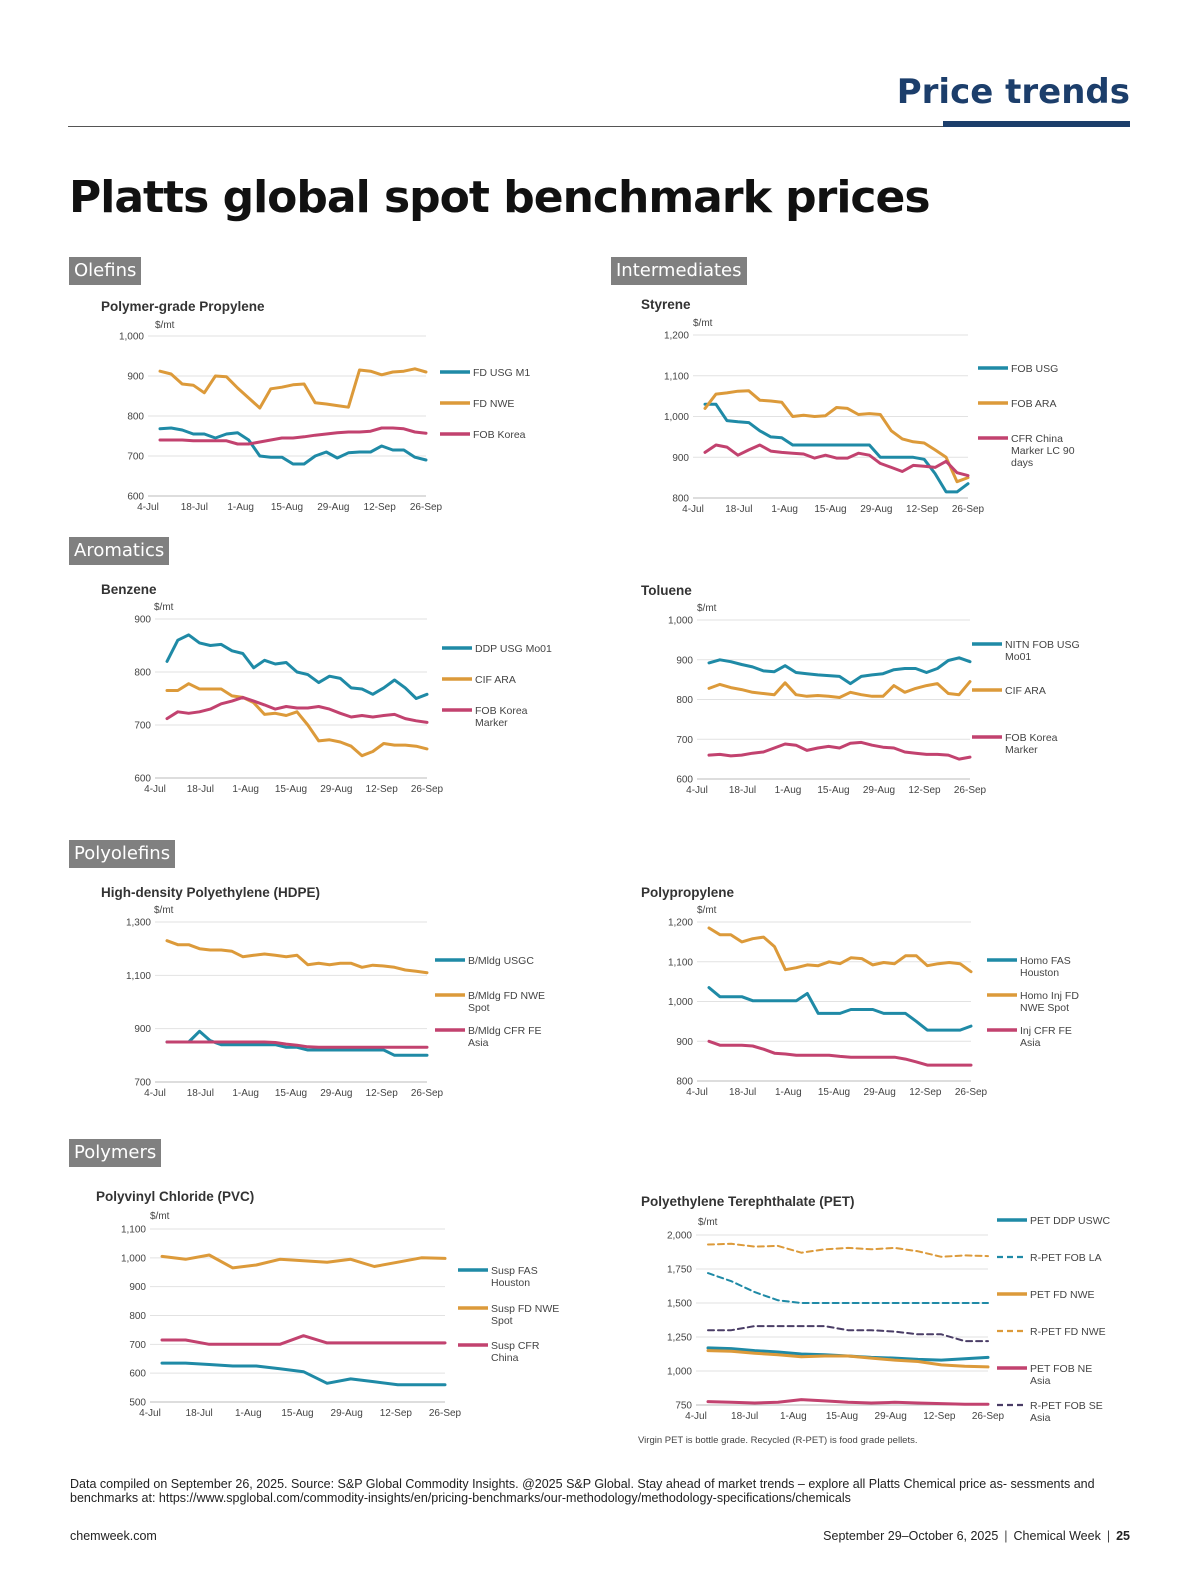  Describe the element at coordinates (1068, 1332) in the screenshot. I see `legend-label: R-PET FD NWE` at that location.